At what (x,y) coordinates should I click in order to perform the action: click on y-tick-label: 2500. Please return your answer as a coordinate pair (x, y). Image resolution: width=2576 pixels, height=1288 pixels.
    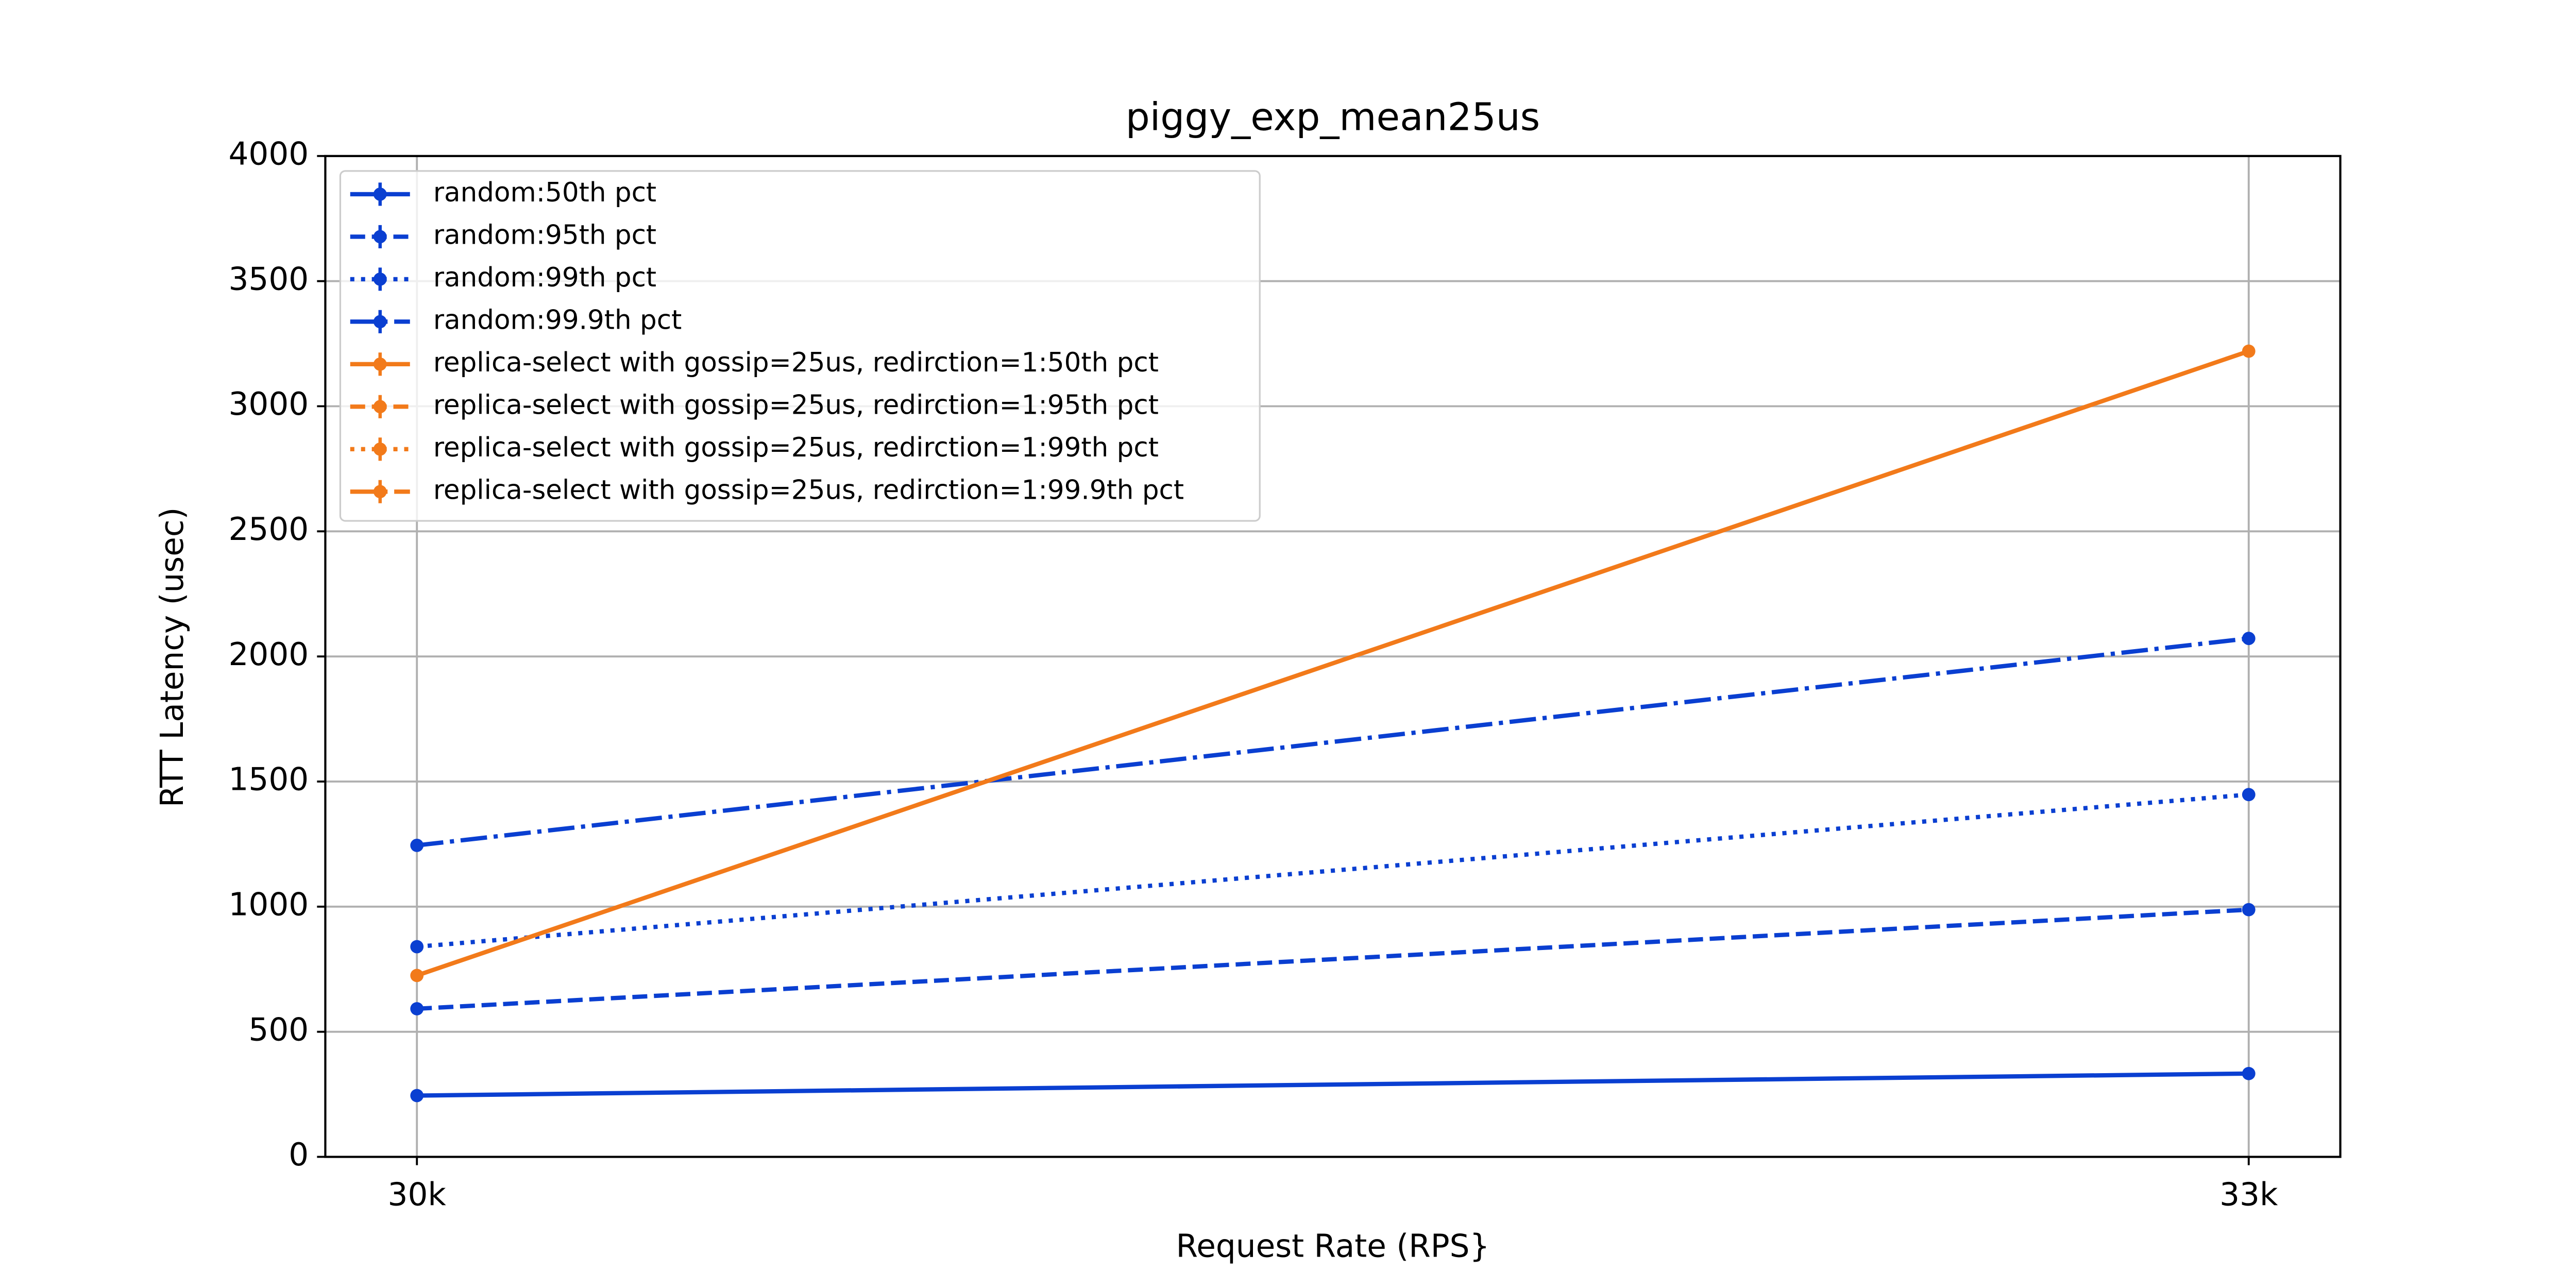
    Looking at the image, I should click on (268, 529).